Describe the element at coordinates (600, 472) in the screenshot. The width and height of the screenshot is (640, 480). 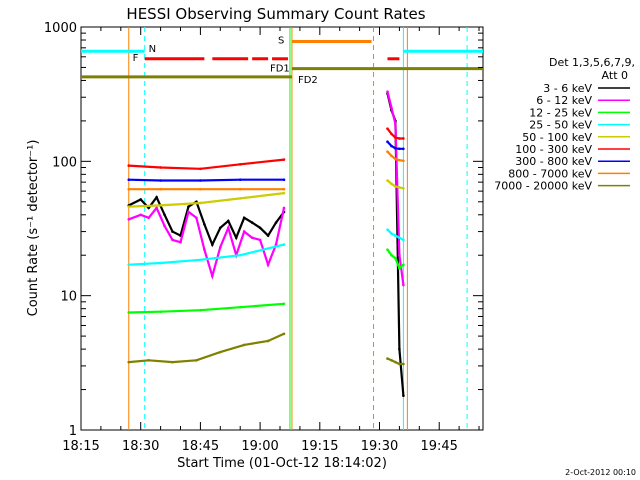
I see `footer-timestamp: 2-Oct-2012 00:10` at that location.